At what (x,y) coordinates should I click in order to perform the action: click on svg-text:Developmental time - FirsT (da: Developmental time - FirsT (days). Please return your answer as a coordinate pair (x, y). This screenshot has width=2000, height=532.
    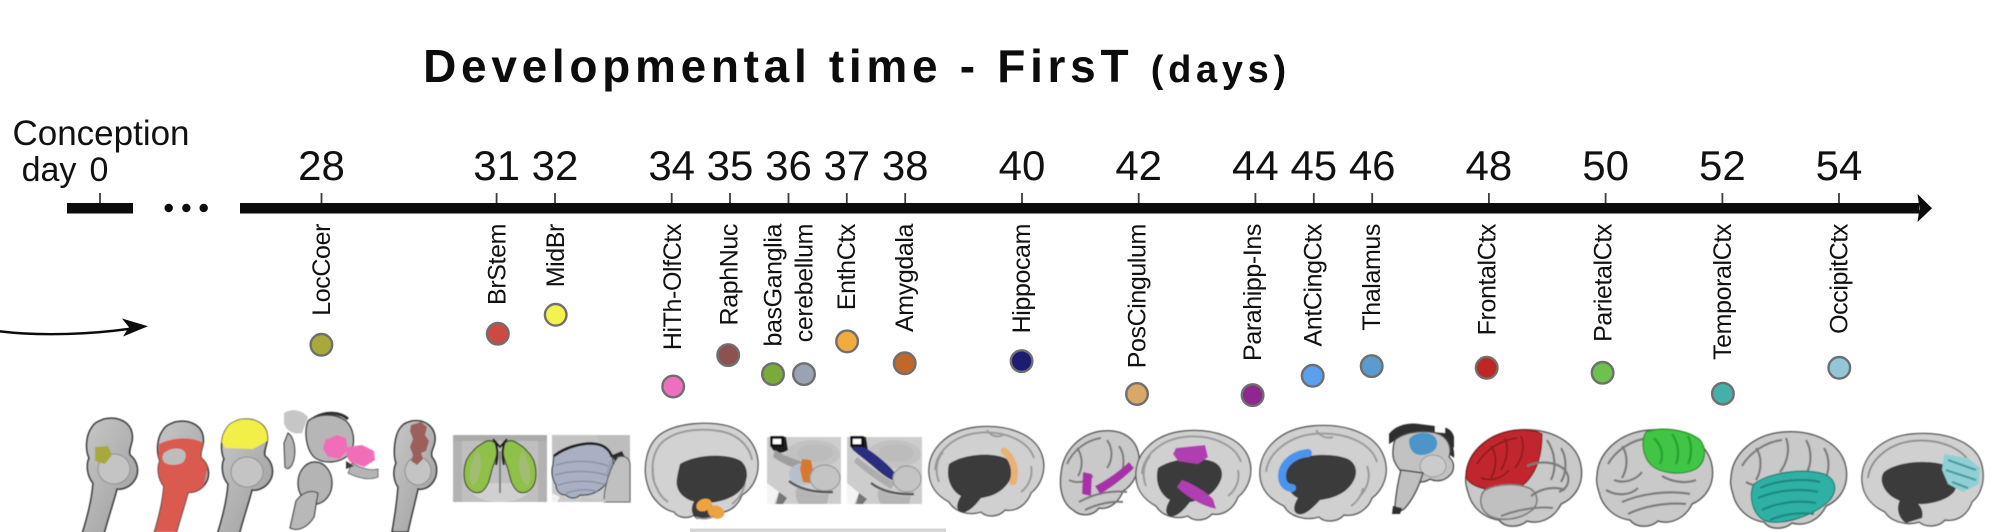
    Looking at the image, I should click on (857, 66).